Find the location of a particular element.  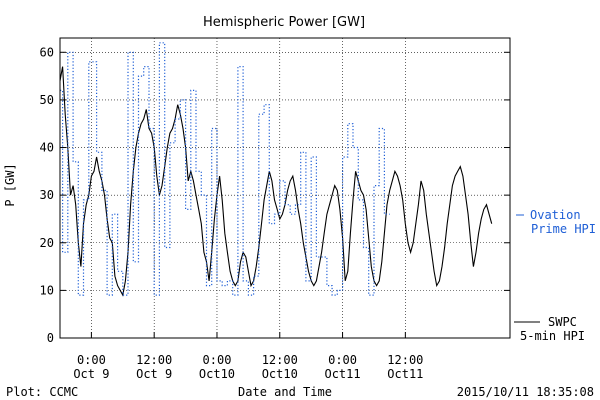

footer-timestamp: 2015/10/11 18:35:08 is located at coordinates (525, 392).